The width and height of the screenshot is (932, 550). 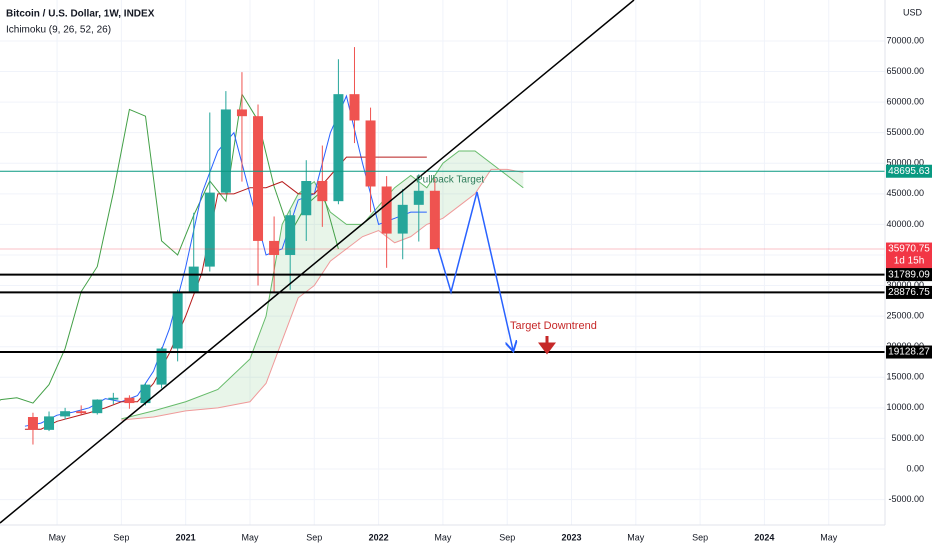 What do you see at coordinates (905, 316) in the screenshot?
I see `y-tick-label: 25000.00` at bounding box center [905, 316].